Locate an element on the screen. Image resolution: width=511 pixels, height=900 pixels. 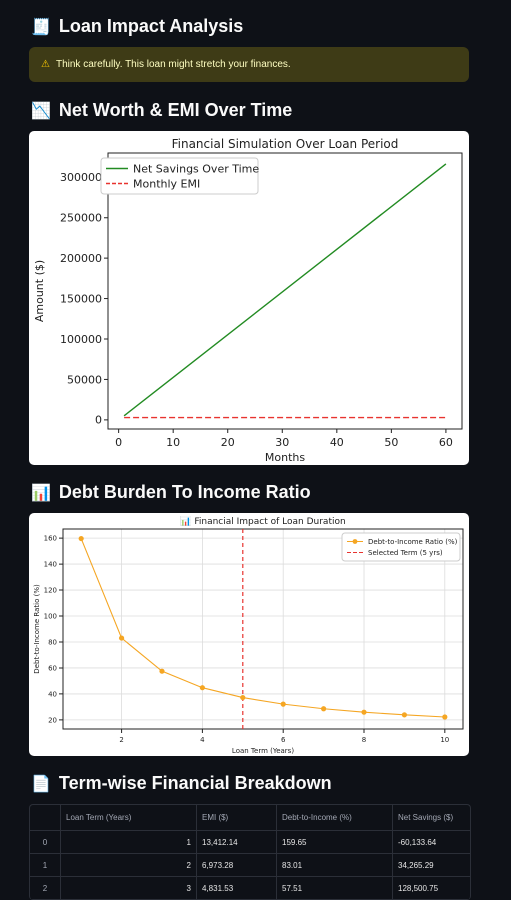
legend-label: Net Savings Over Time is located at coordinates (196, 168).